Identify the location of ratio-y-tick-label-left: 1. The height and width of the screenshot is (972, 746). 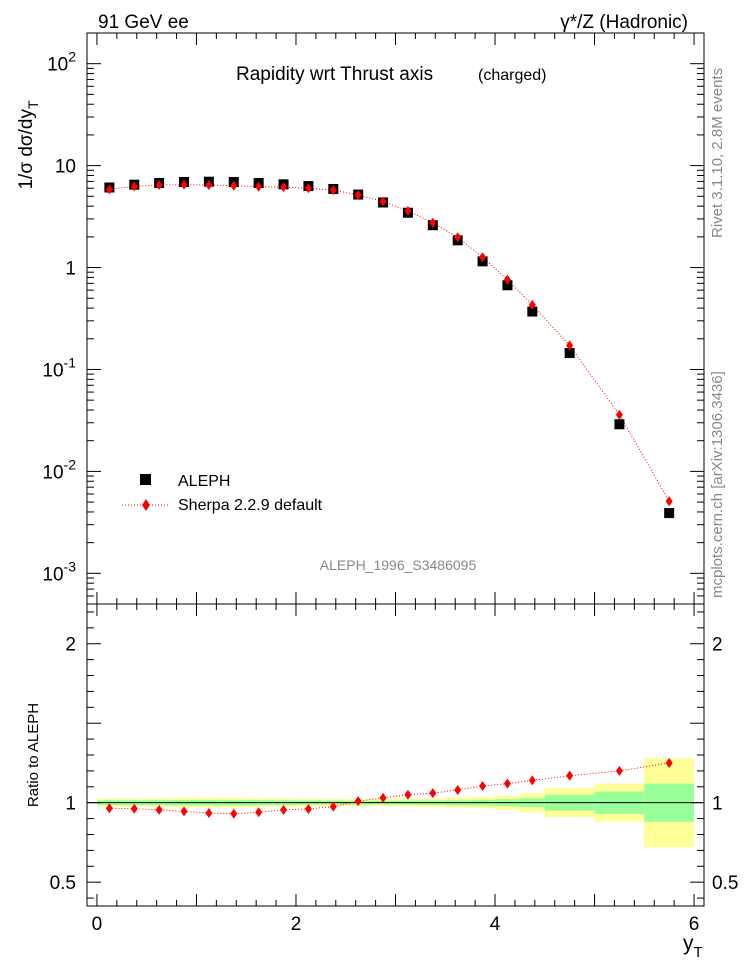
(70, 804).